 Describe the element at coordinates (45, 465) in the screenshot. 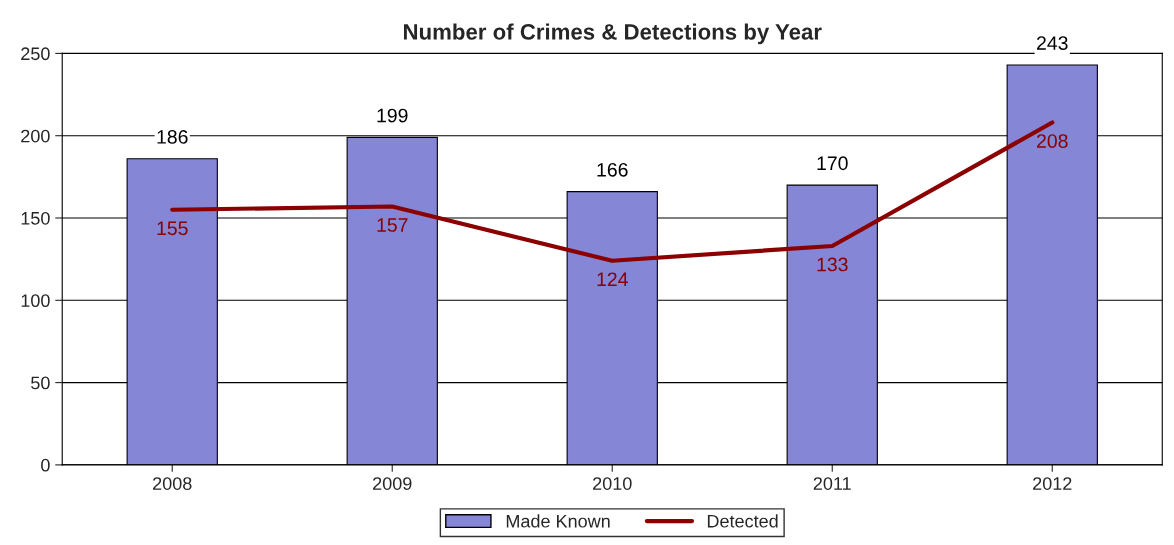

I see `y-tick-label: 0` at that location.